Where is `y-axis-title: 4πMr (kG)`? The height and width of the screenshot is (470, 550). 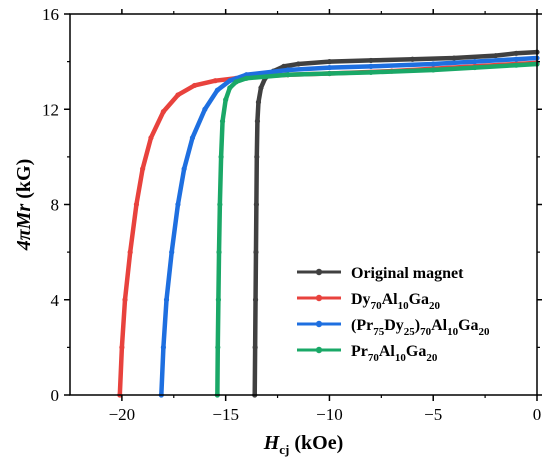
y-axis-title: 4πMr (kG) is located at coordinates (24, 205).